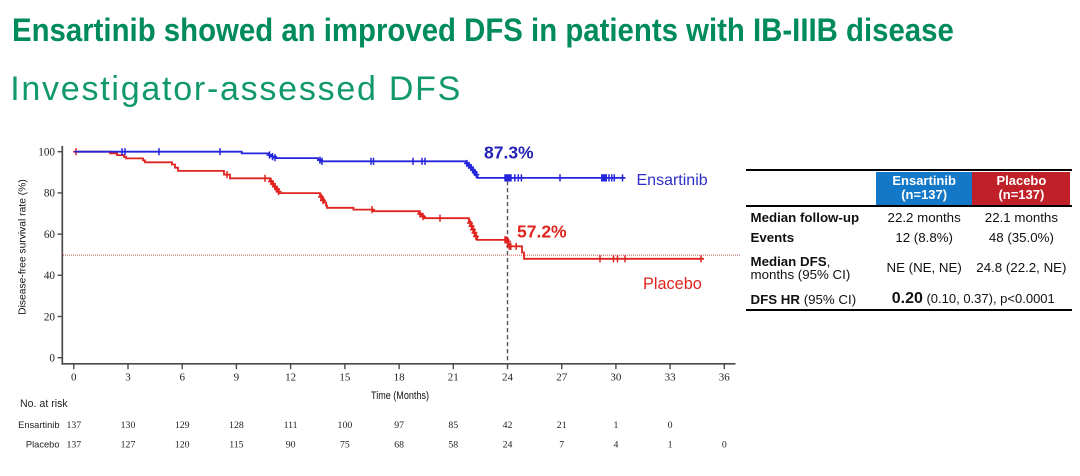 Image resolution: width=1080 pixels, height=476 pixels. Describe the element at coordinates (561, 444) in the screenshot. I see `svg-text: 7` at that location.